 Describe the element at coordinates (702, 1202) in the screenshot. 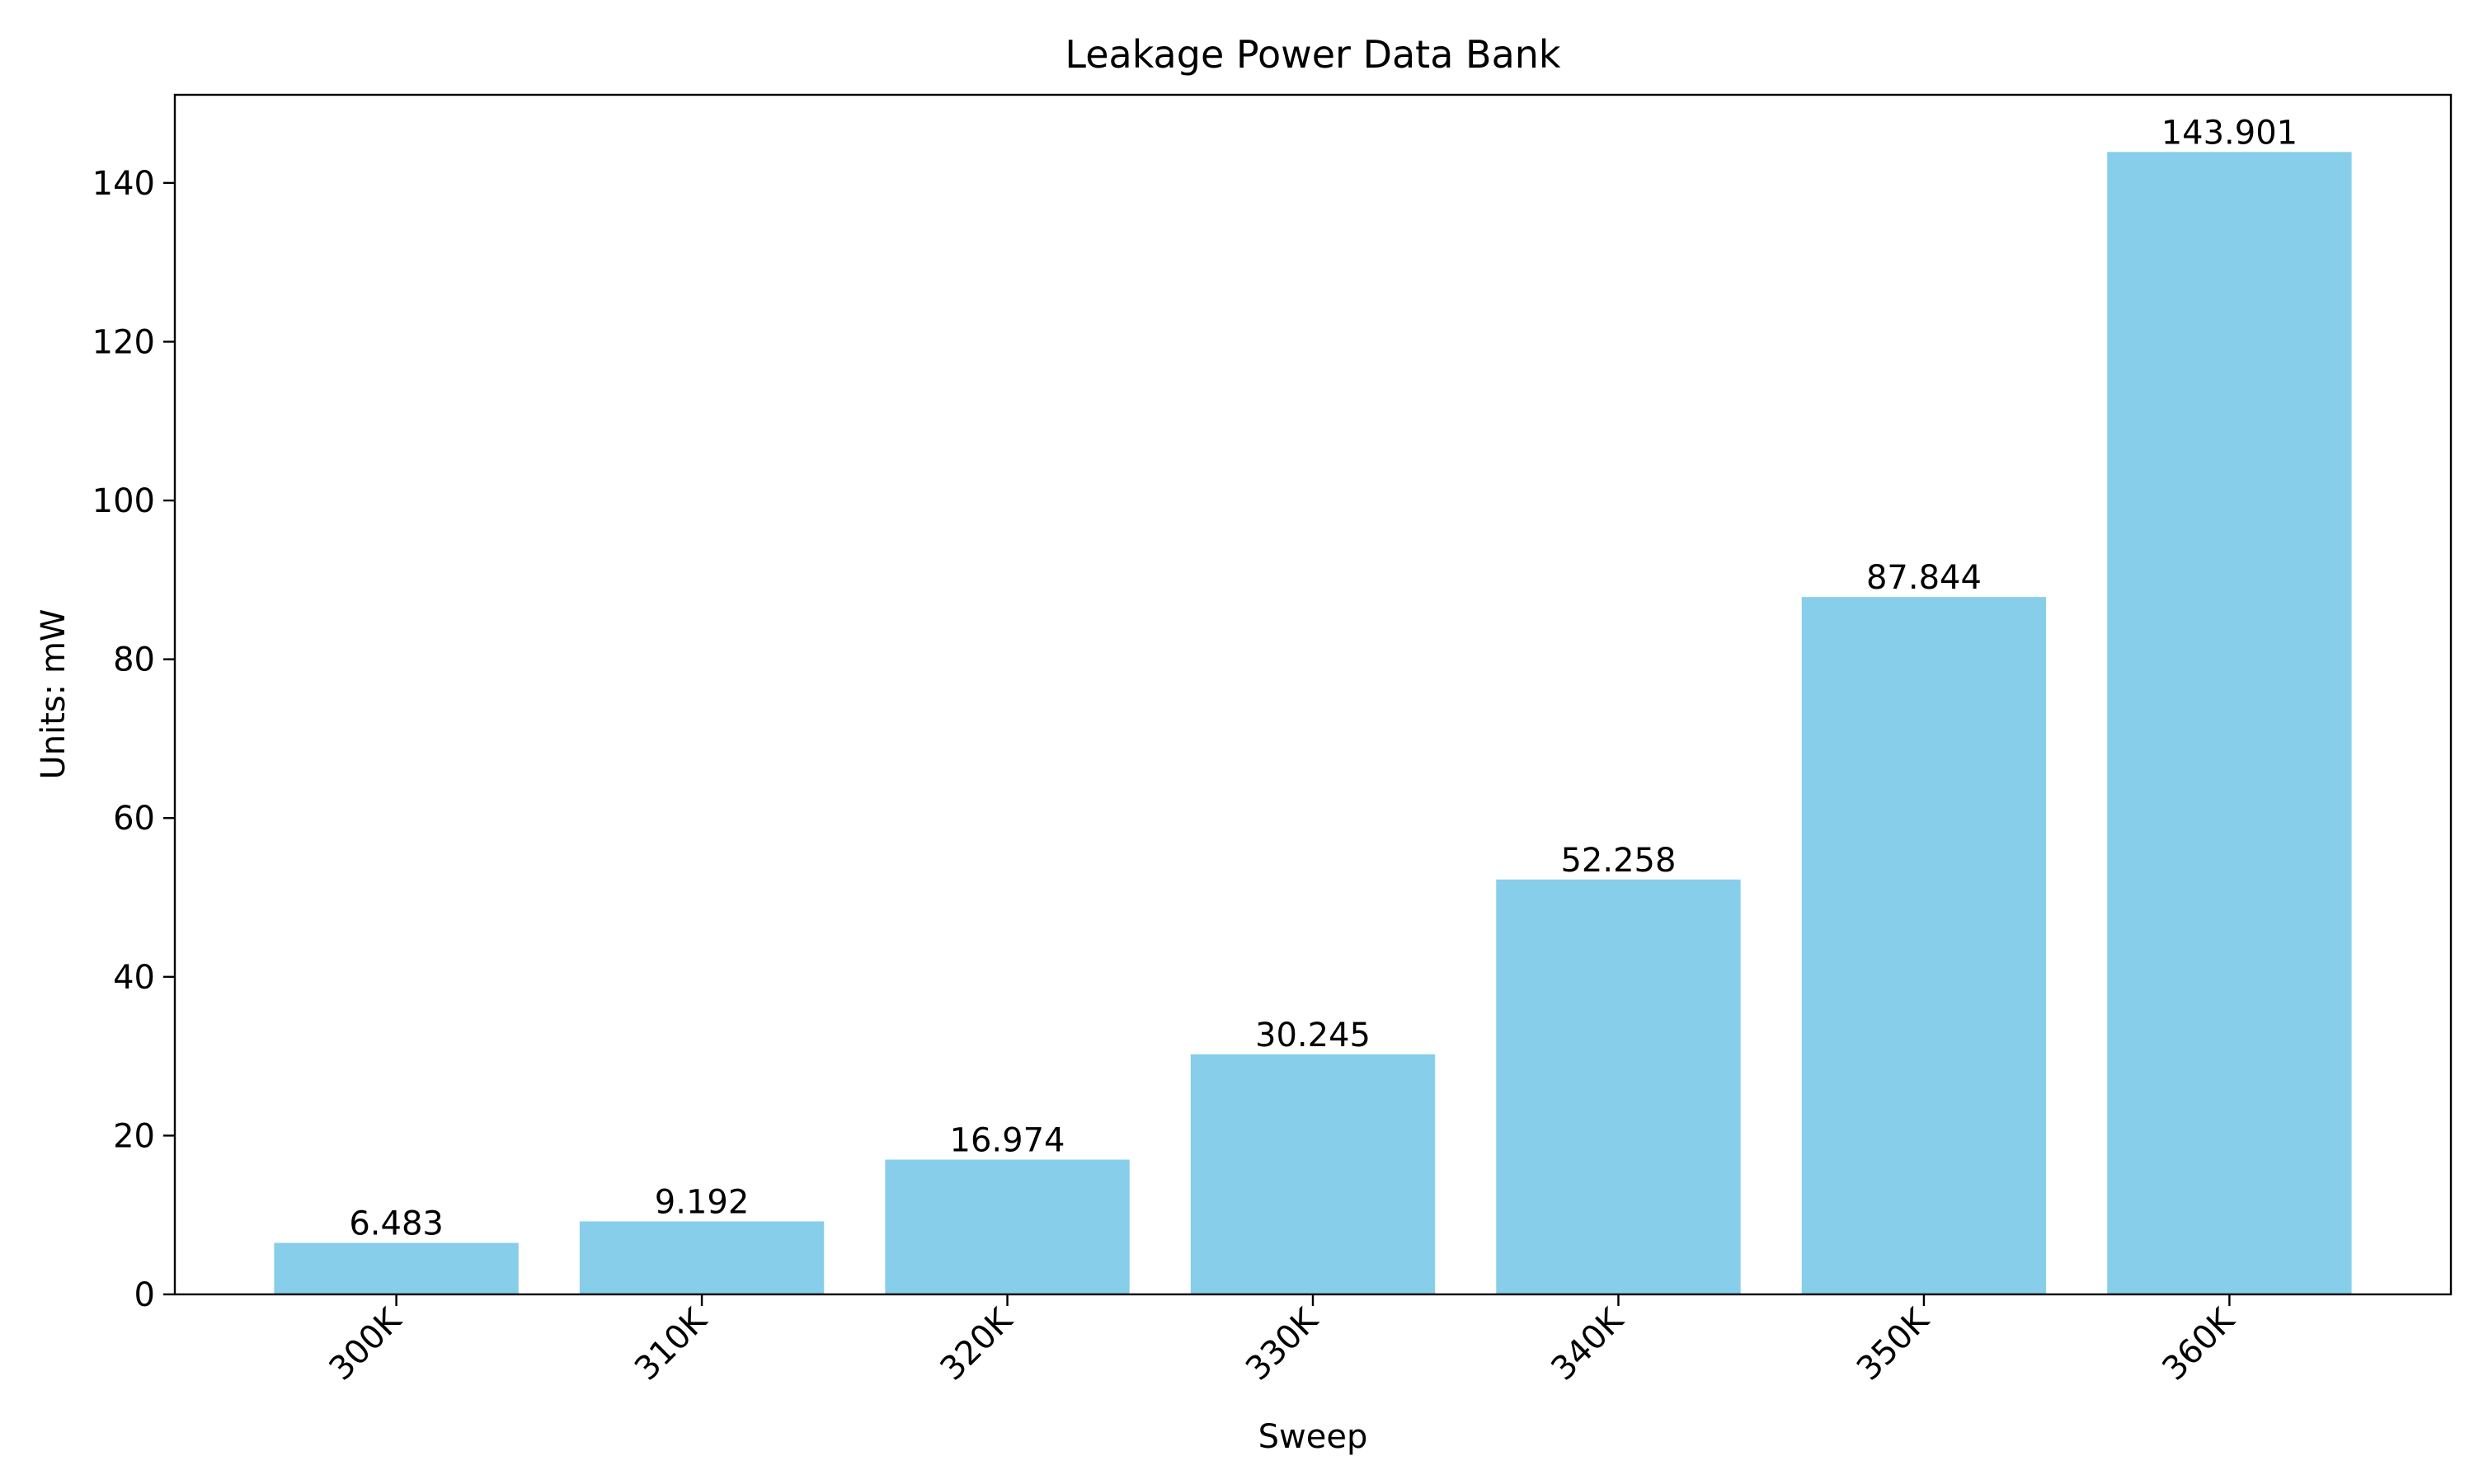

I see `value-label-310K: 9.192` at that location.